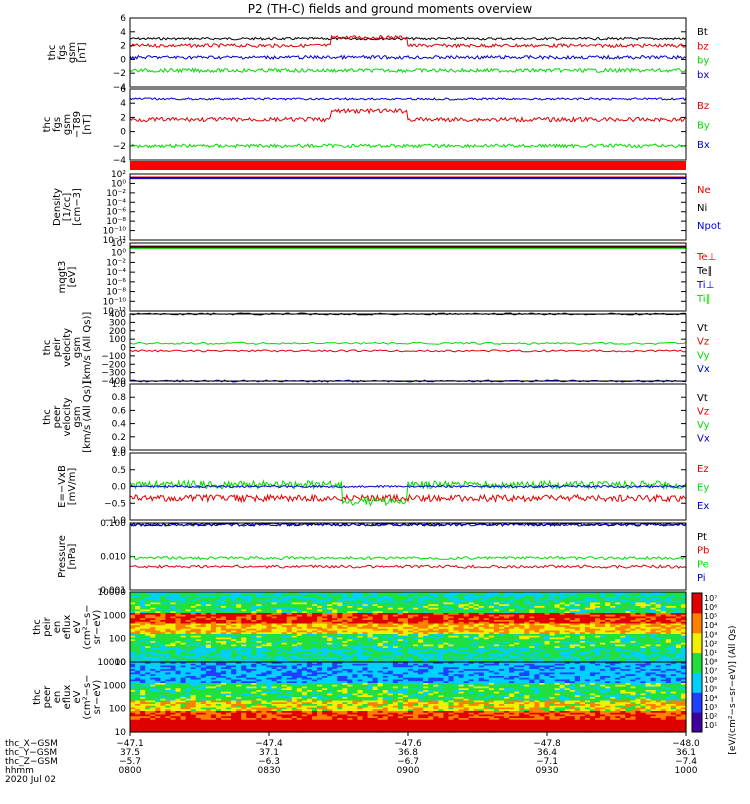 The image size is (750, 804). What do you see at coordinates (72, 277) in the screenshot?
I see `y-axis-label: [eV]` at bounding box center [72, 277].